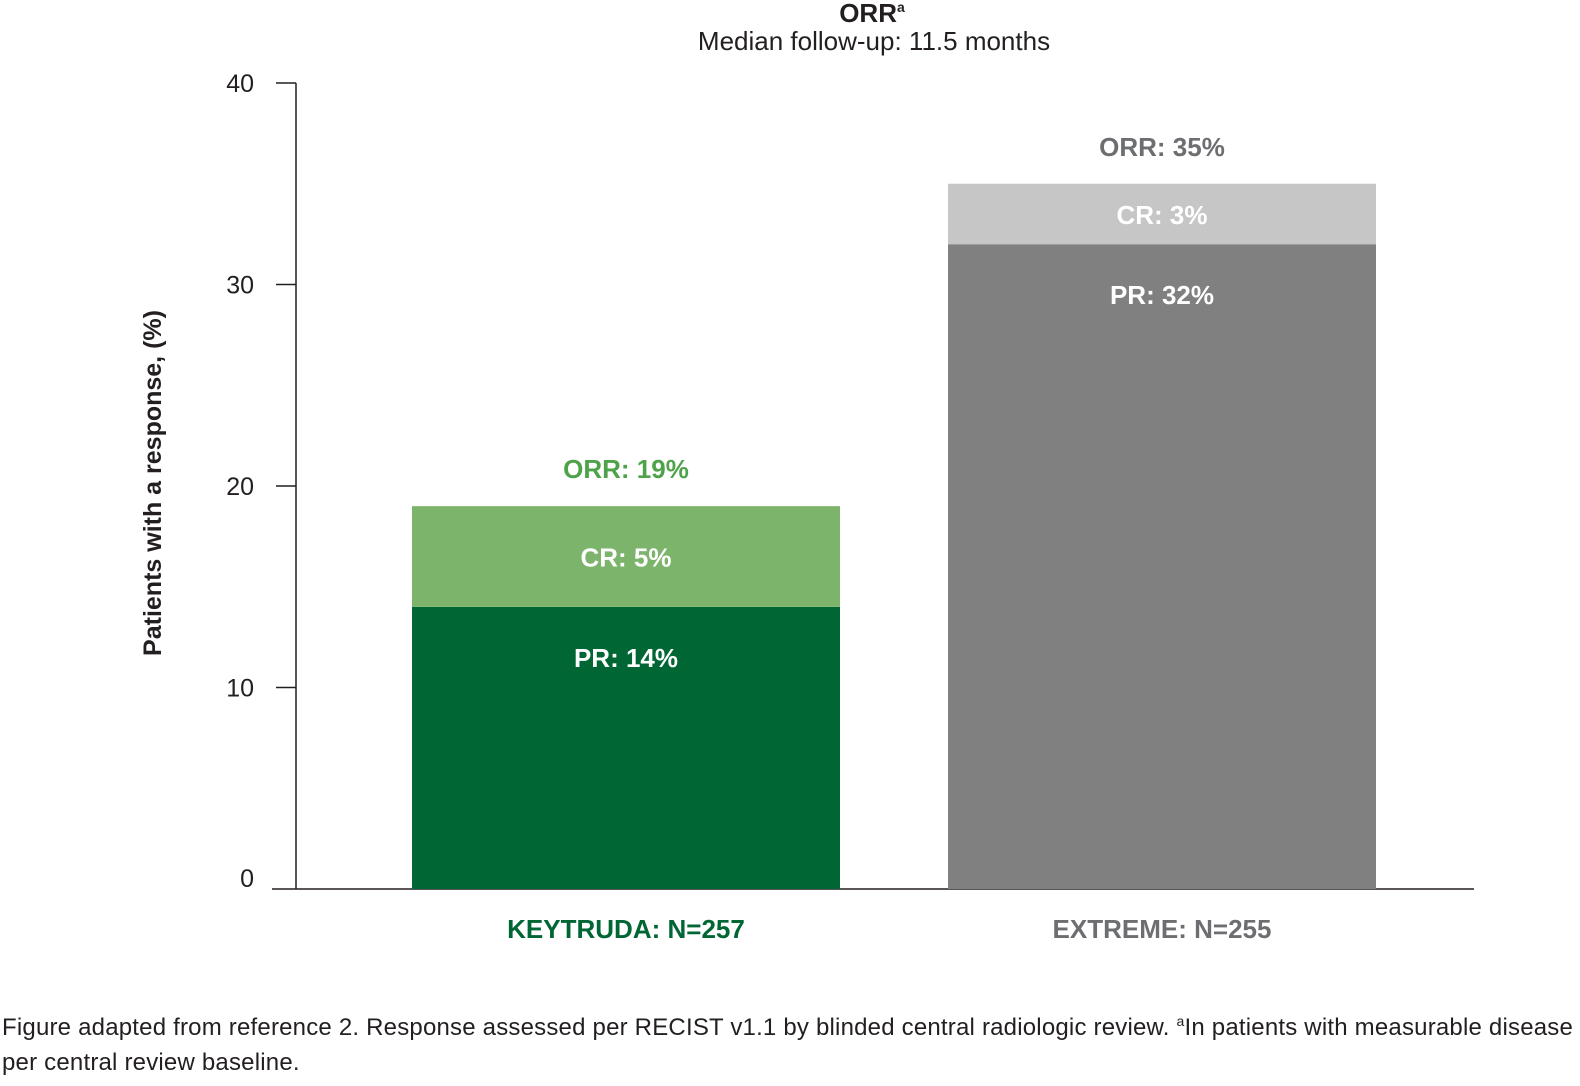  Describe the element at coordinates (247, 879) in the screenshot. I see `y-tick-label-0: 0` at that location.